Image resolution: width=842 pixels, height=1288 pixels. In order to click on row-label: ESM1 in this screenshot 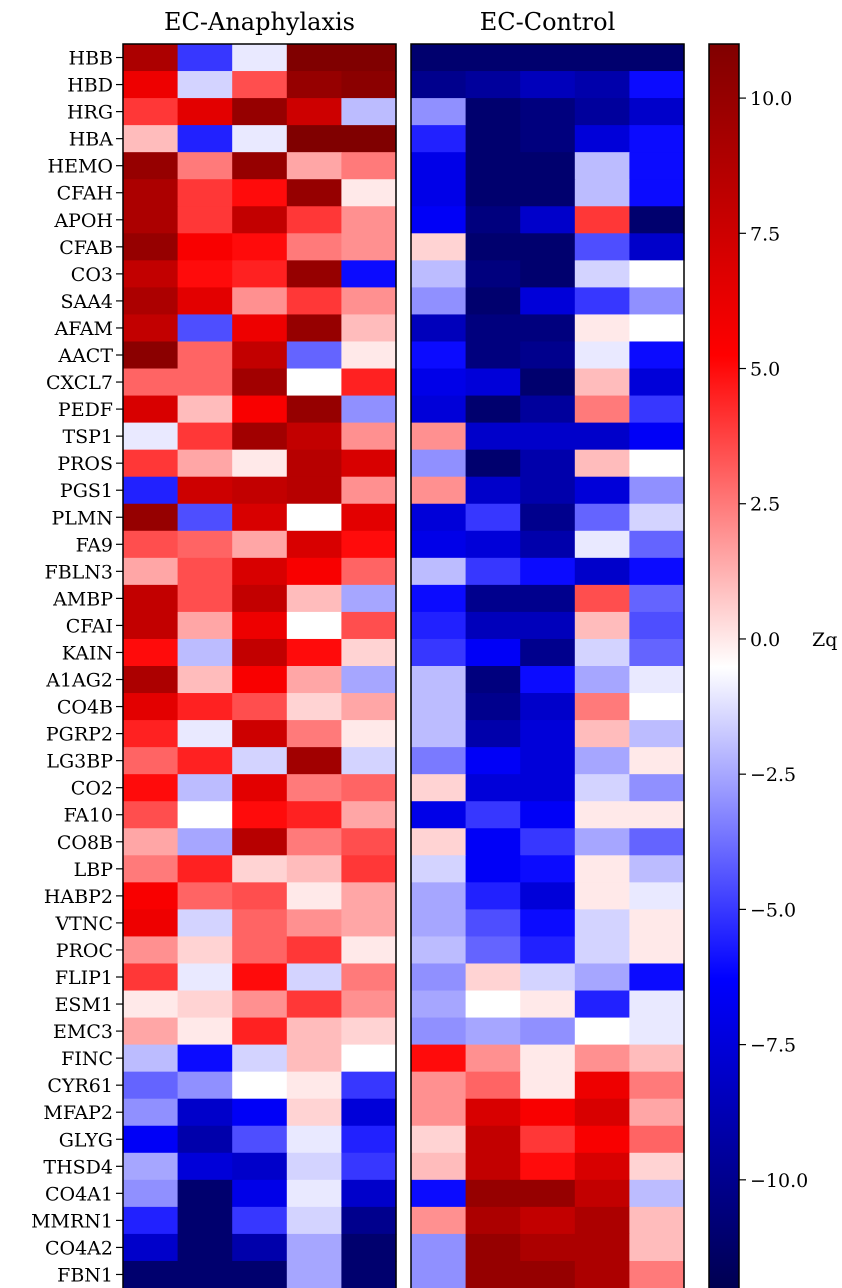, I will do `click(84, 1005)`.